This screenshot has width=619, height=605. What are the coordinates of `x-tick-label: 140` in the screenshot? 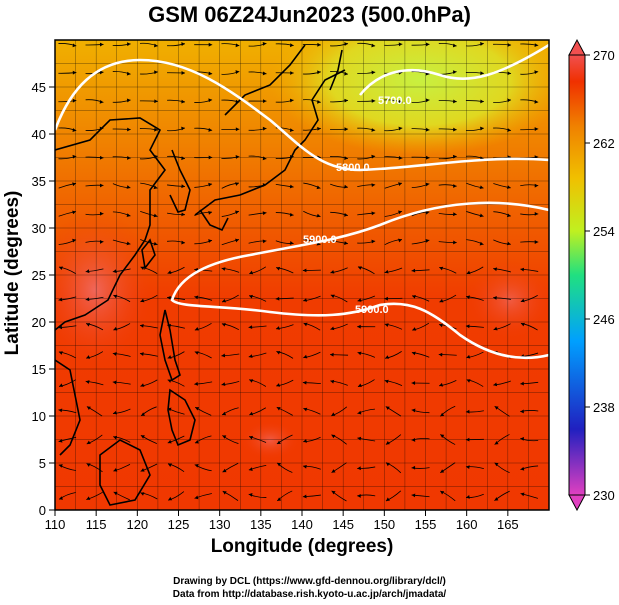 It's located at (302, 524).